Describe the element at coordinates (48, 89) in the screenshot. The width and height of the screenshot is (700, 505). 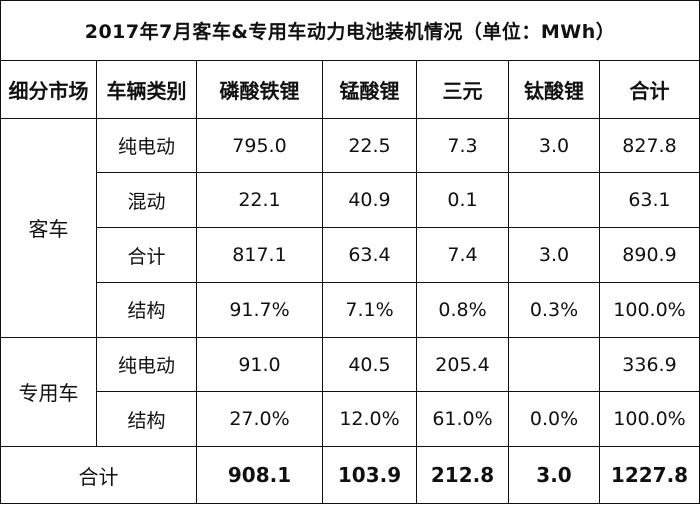
I see `header-market: 细分市场` at that location.